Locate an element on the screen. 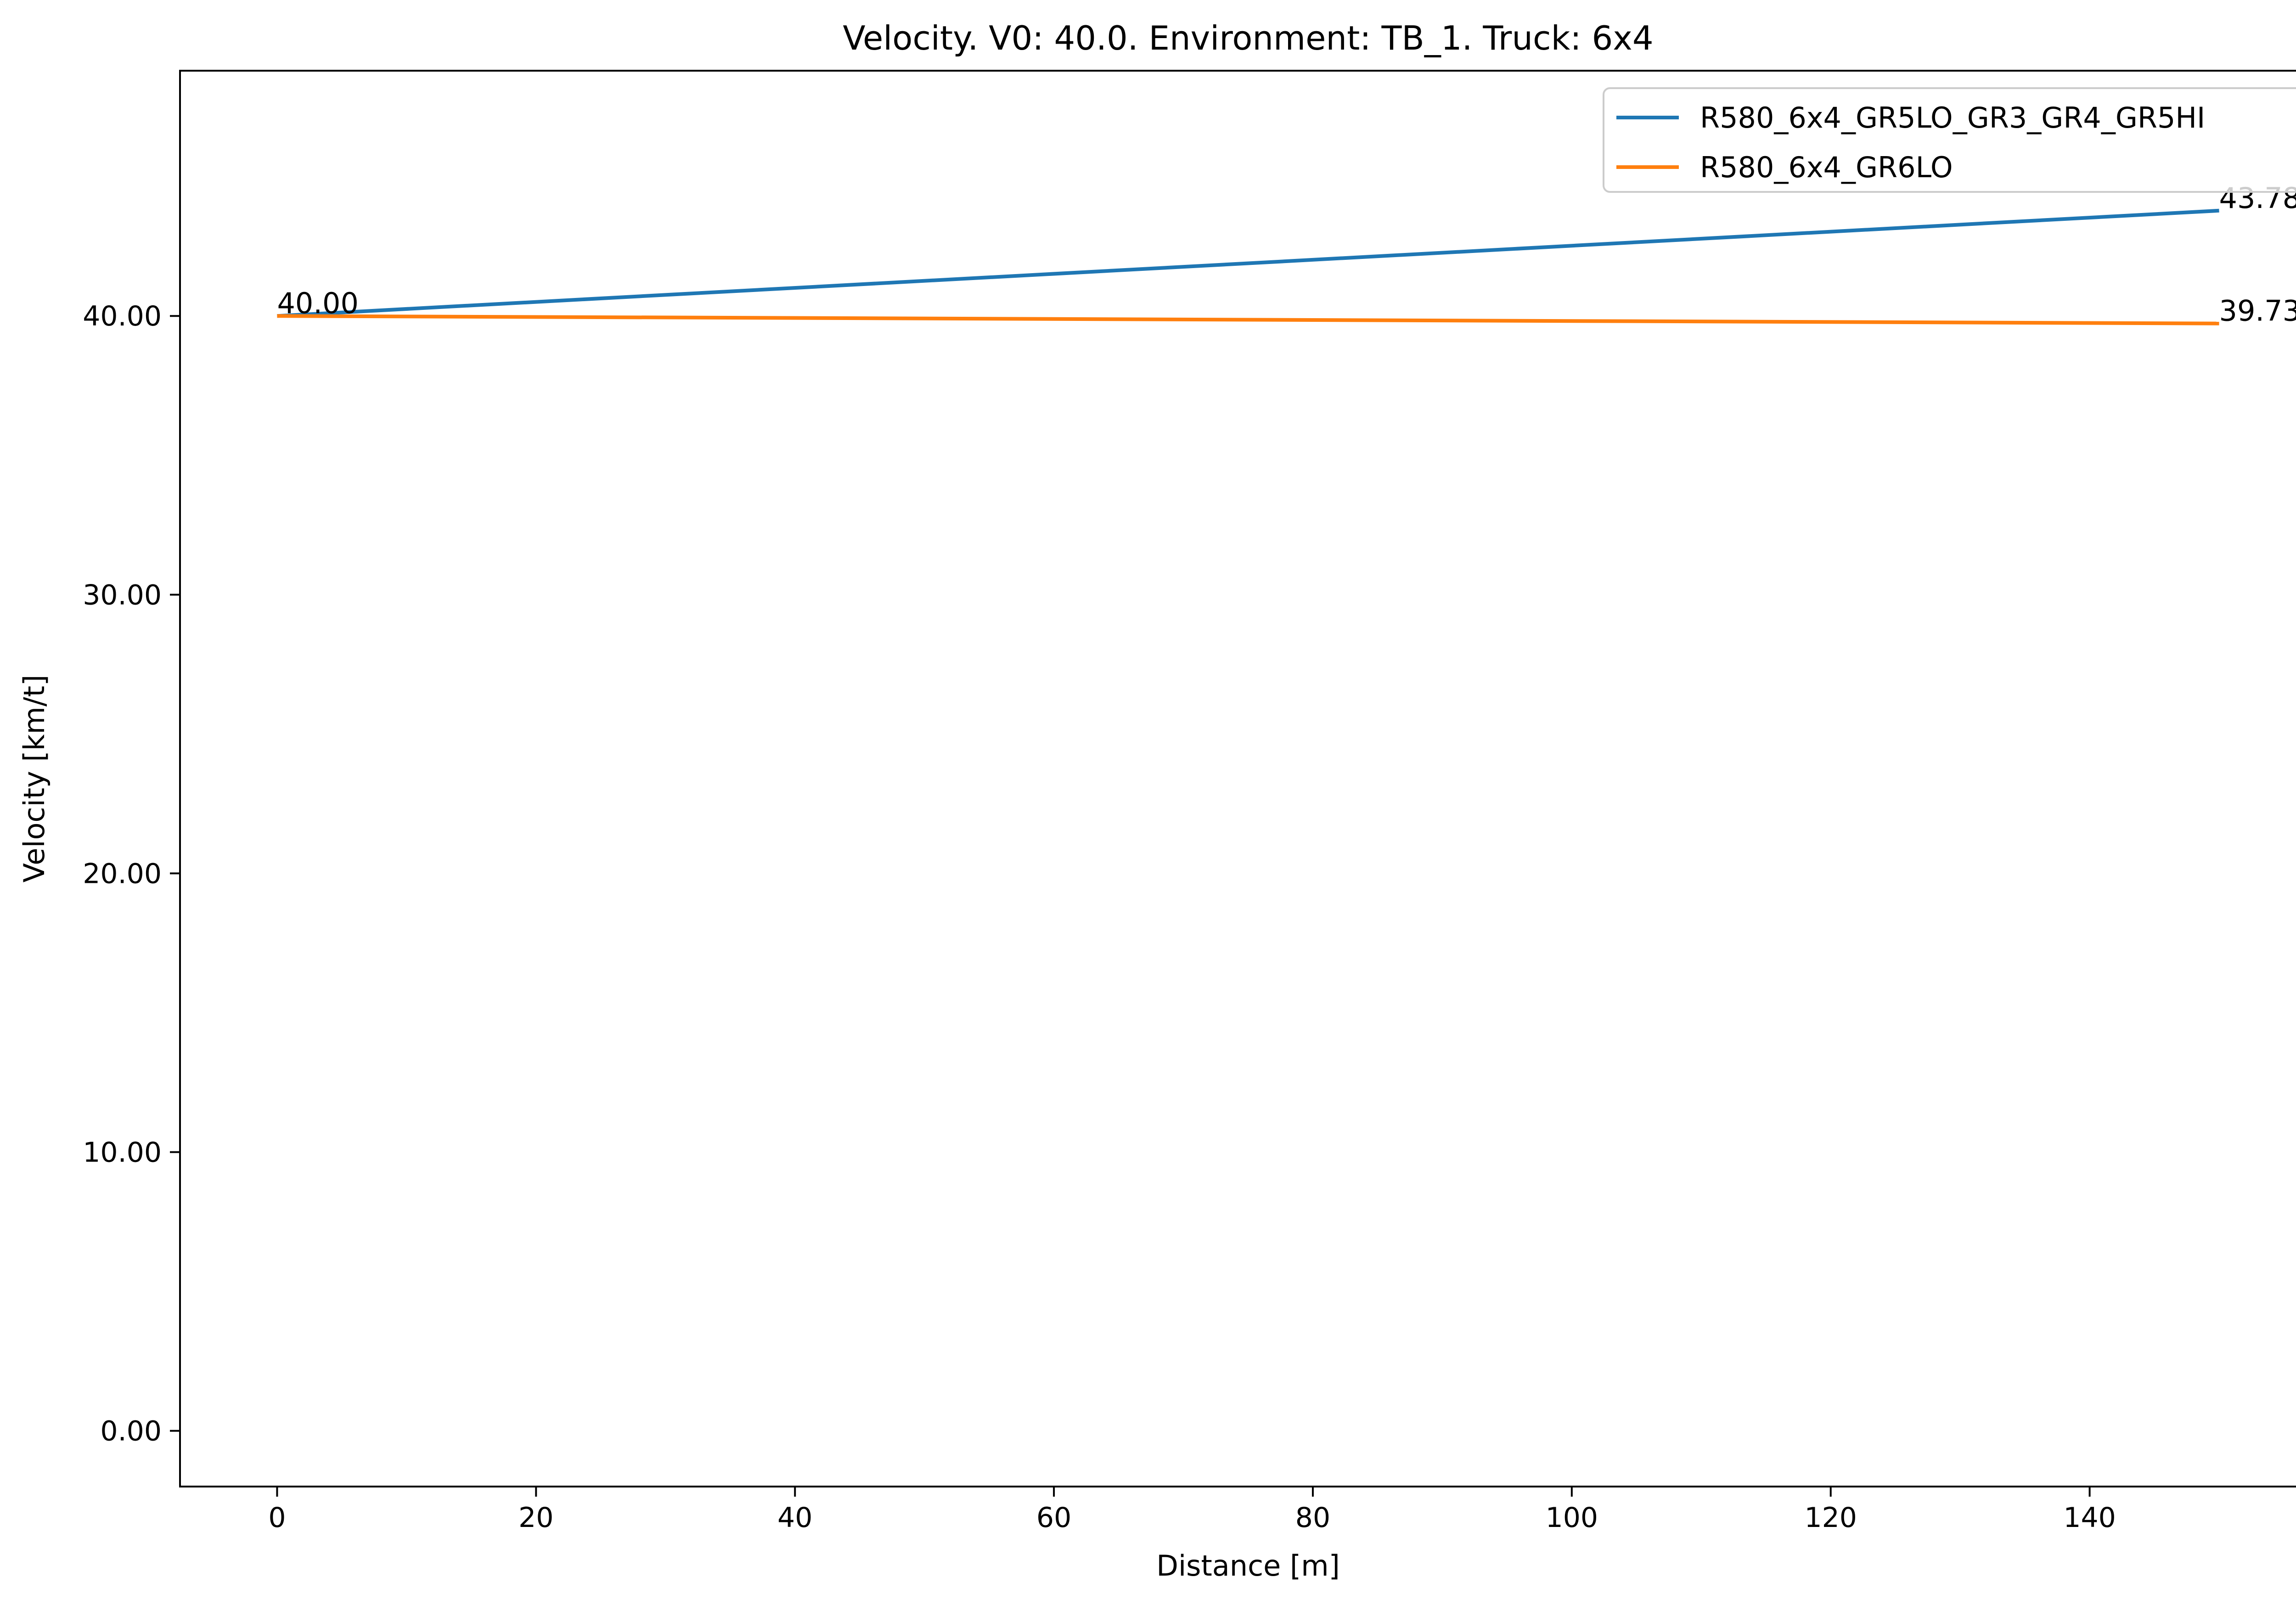  y-tick-label: 40.00 is located at coordinates (122, 316).